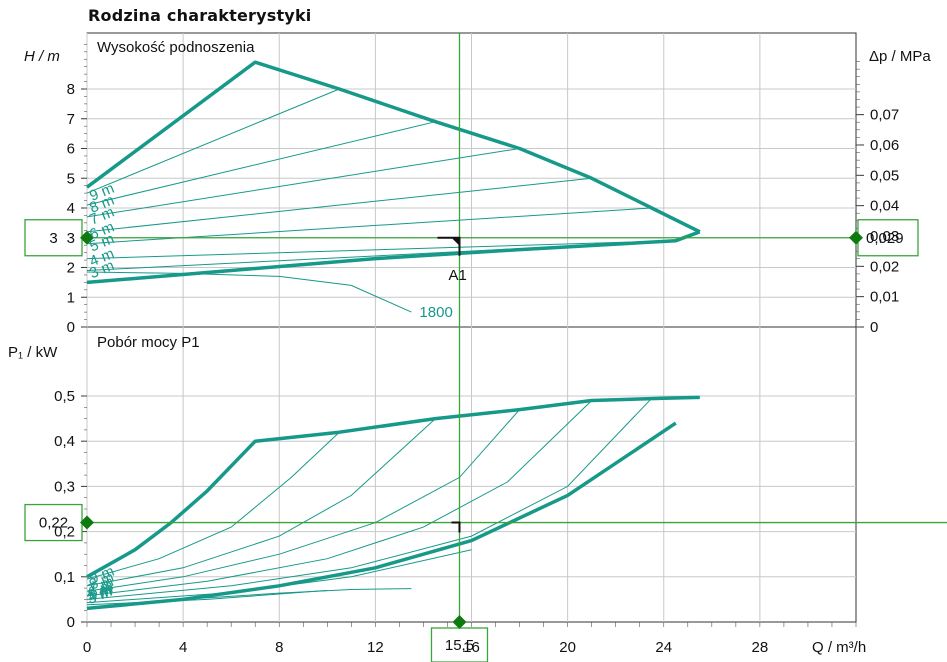 Image resolution: width=947 pixels, height=662 pixels. Describe the element at coordinates (42, 56) in the screenshot. I see `head-y-axis-label: H / m` at that location.